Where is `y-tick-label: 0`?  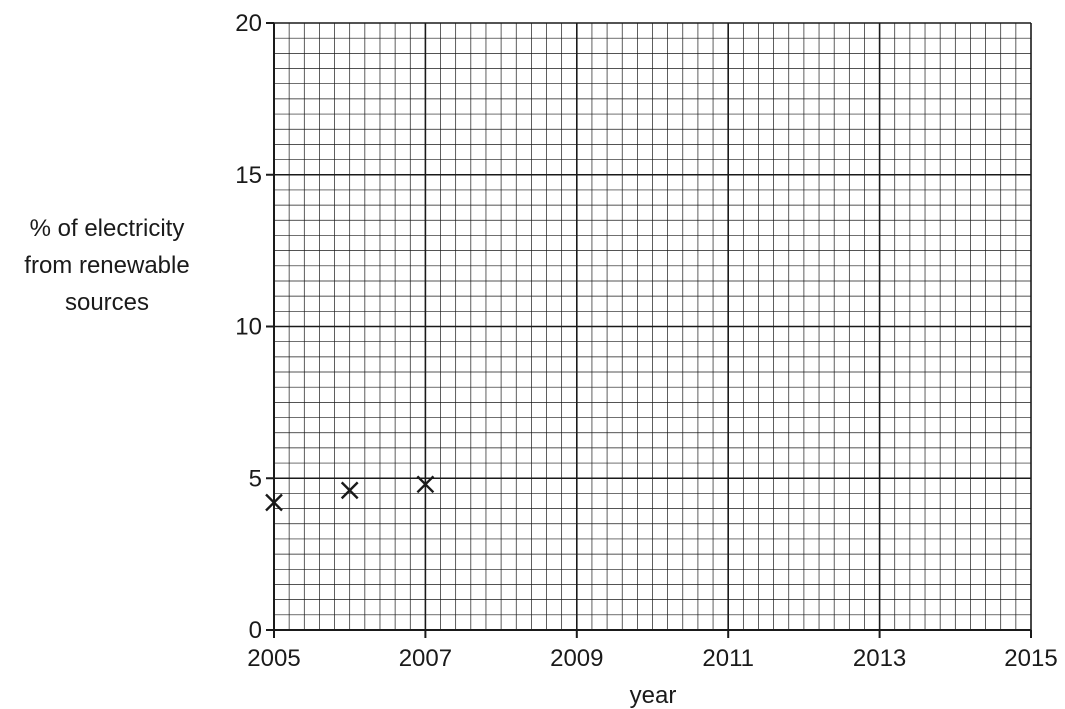 y-tick-label: 0 is located at coordinates (255, 630).